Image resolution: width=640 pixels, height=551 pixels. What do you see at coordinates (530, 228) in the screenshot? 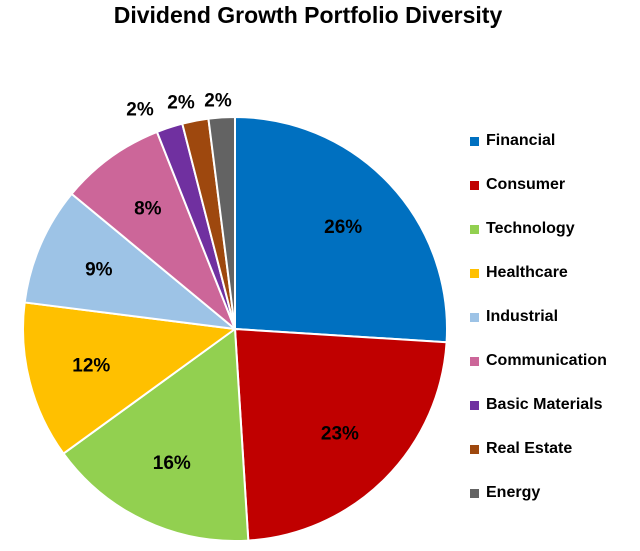
I see `legend-label: Technology` at bounding box center [530, 228].